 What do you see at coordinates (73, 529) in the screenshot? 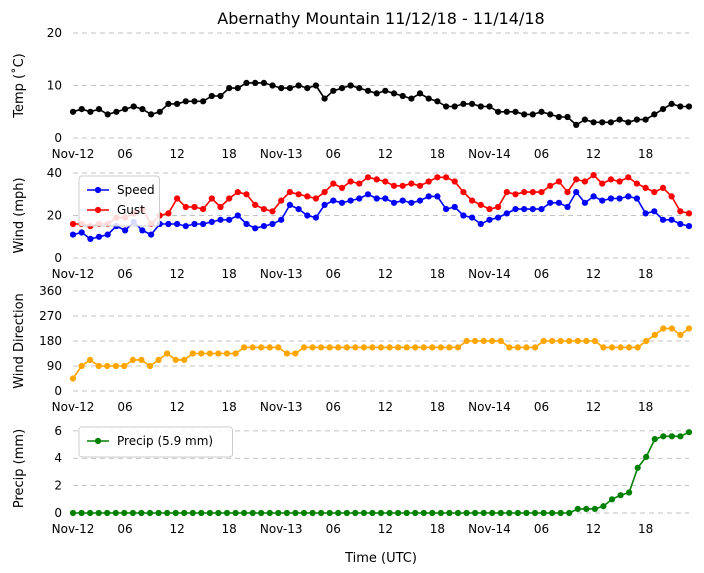
I see `x-tick-label: Nov-12` at bounding box center [73, 529].